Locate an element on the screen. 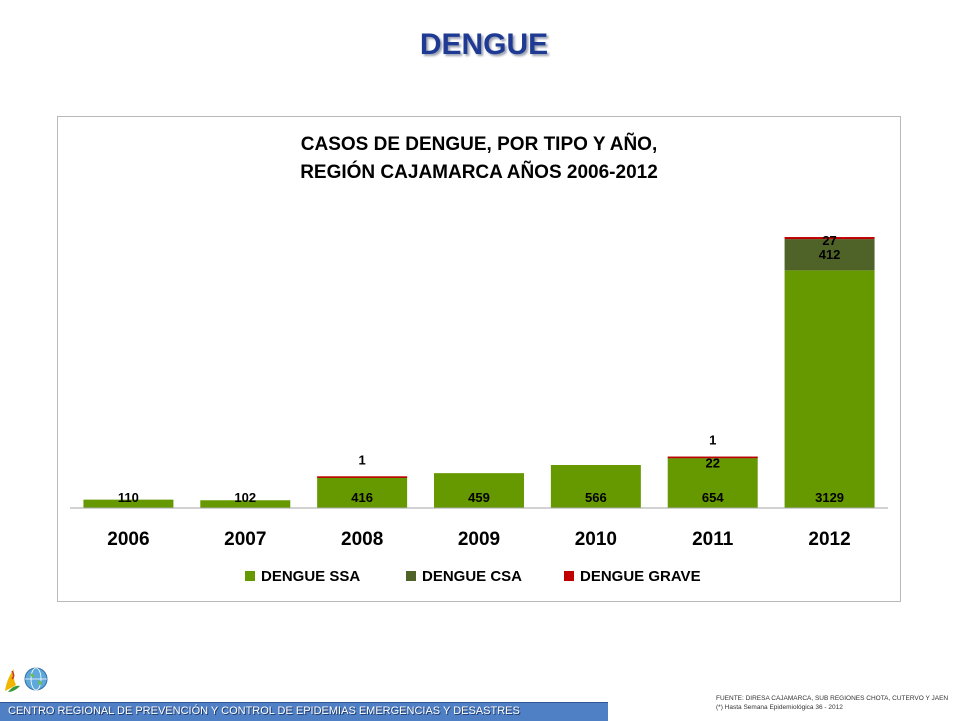 The width and height of the screenshot is (960, 721). x-tick-labels-layer: 2006 2007 2008 2009 2010 2011 2012 is located at coordinates (478, 539).